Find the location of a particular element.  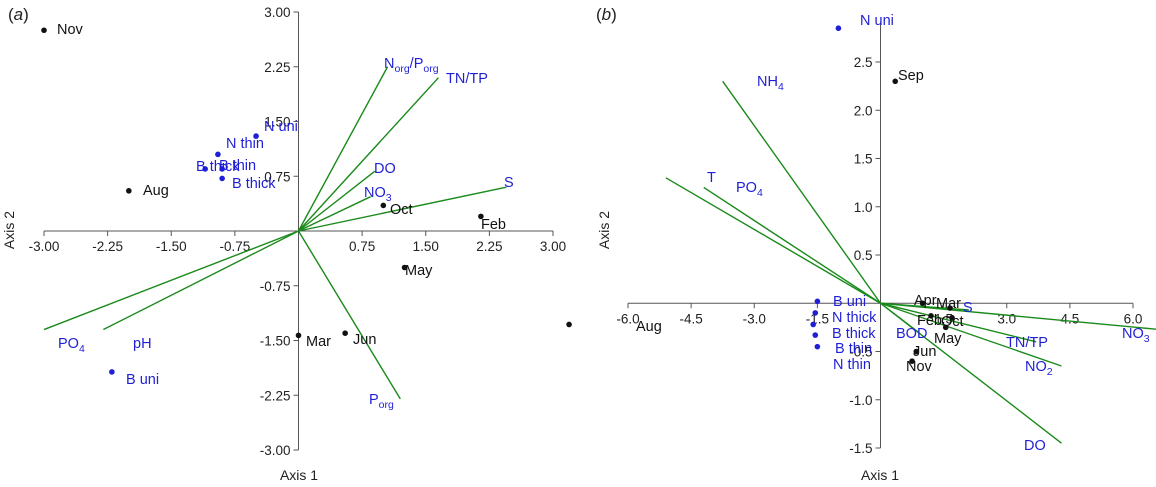

panel-b-site-label: Jun is located at coordinates (924, 352).